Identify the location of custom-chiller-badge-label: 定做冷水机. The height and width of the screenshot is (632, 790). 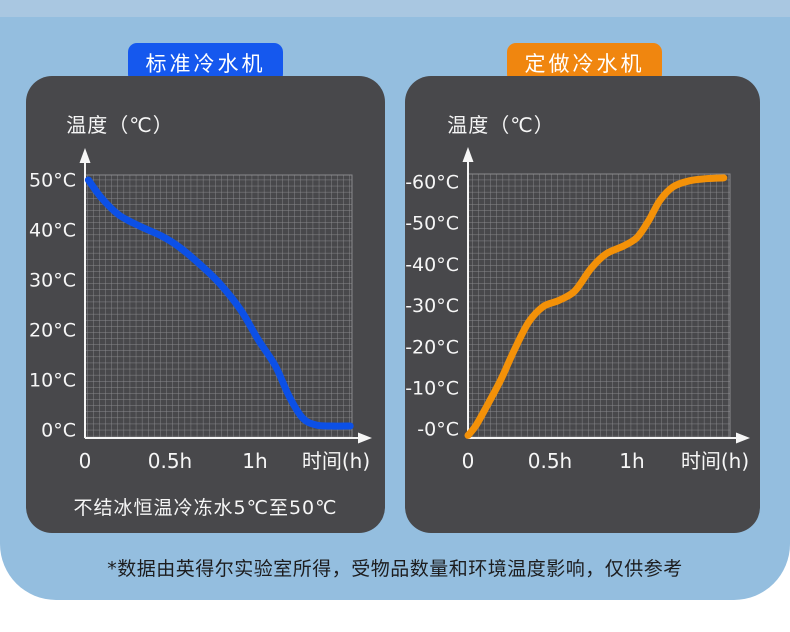
(584, 64).